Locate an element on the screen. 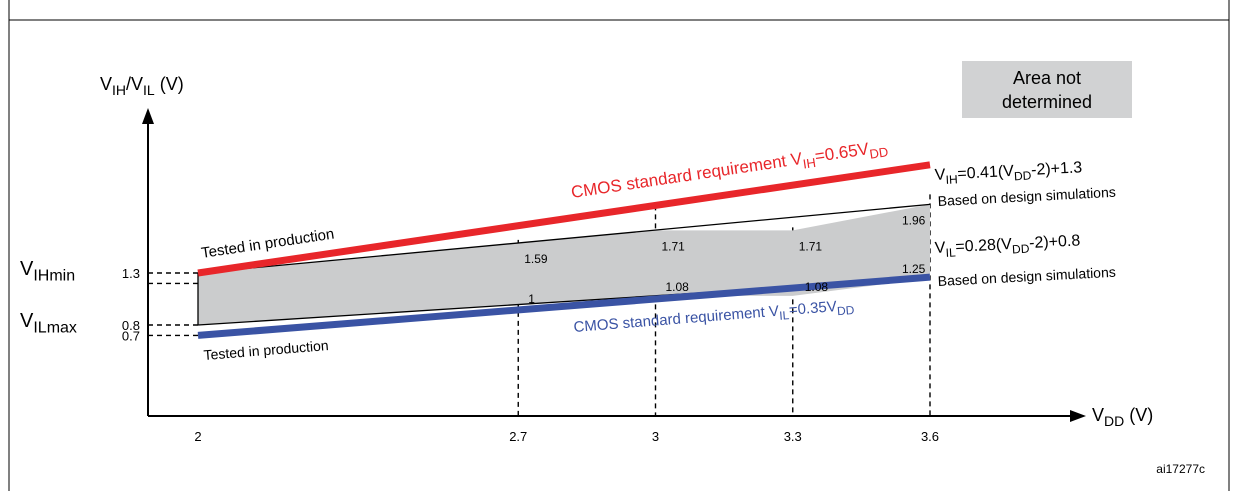 The image size is (1233, 491). y-axis-label-part-1: IH is located at coordinates (119, 90).